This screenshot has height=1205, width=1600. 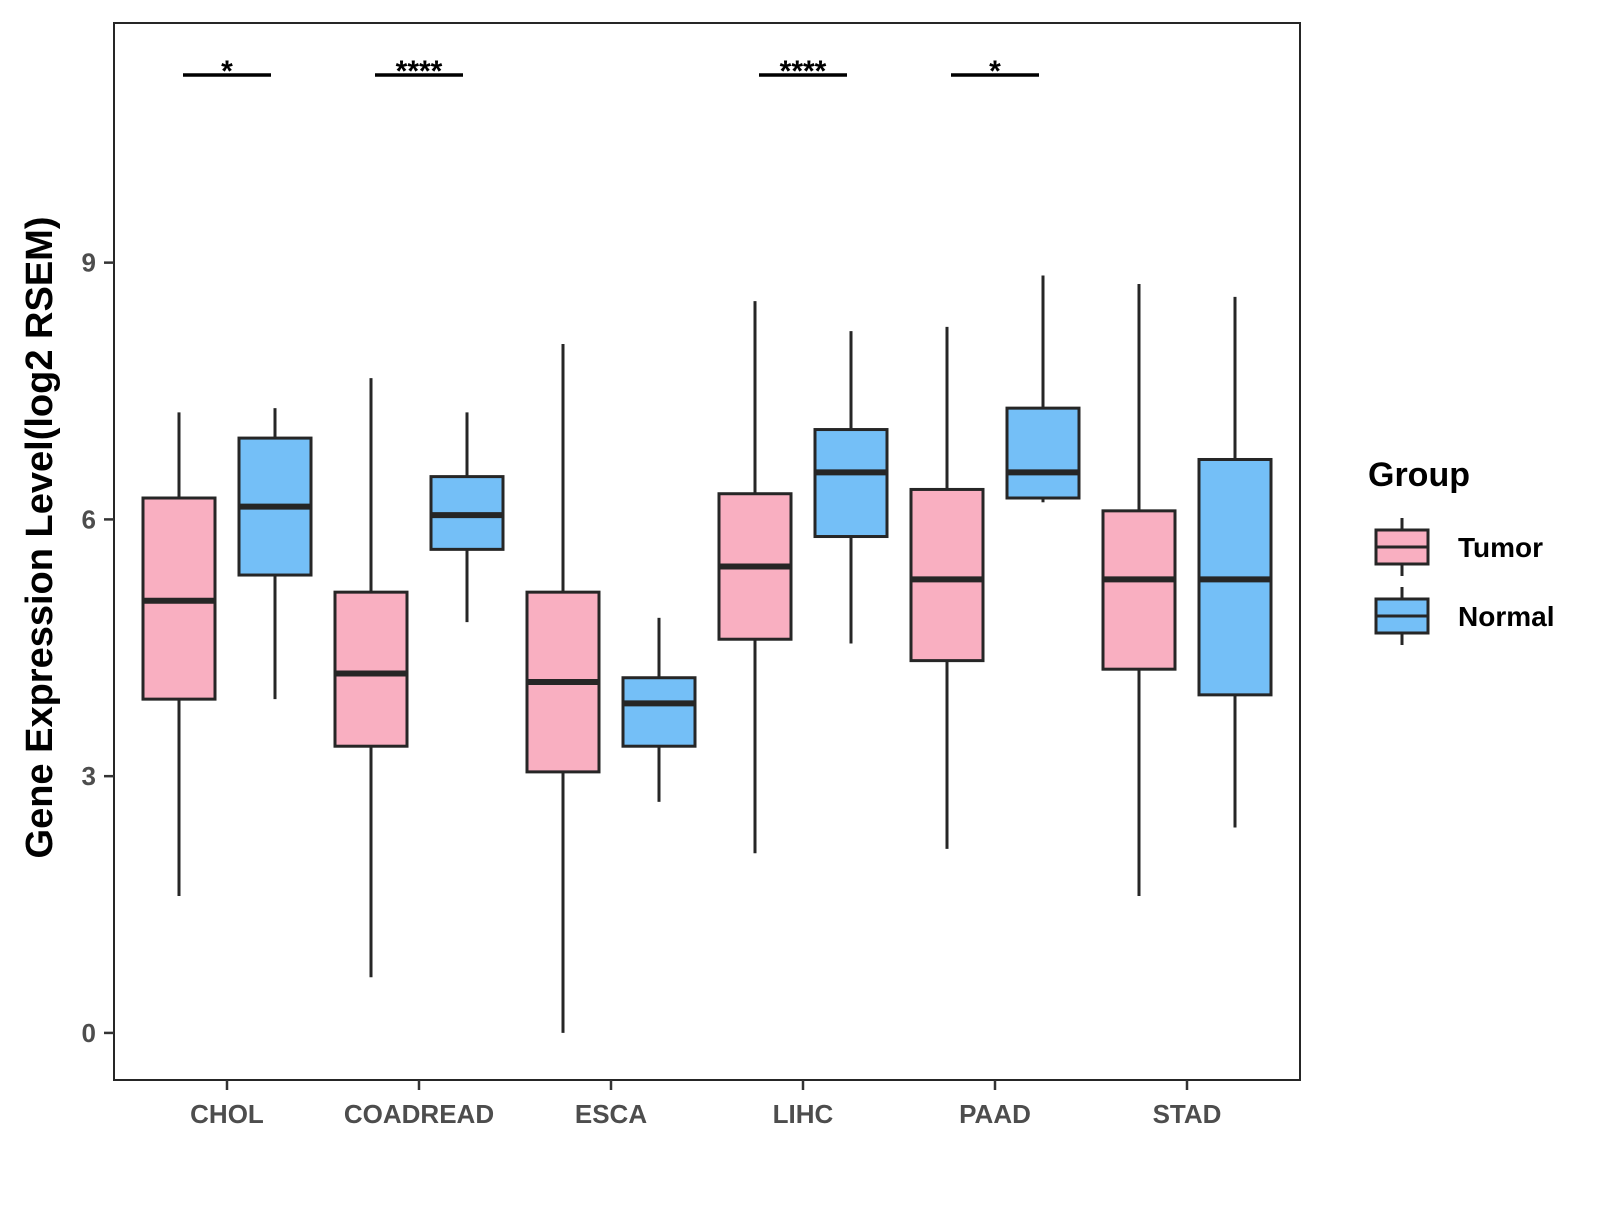 I want to click on legend-label-tumor: Tumor, so click(x=1500, y=547).